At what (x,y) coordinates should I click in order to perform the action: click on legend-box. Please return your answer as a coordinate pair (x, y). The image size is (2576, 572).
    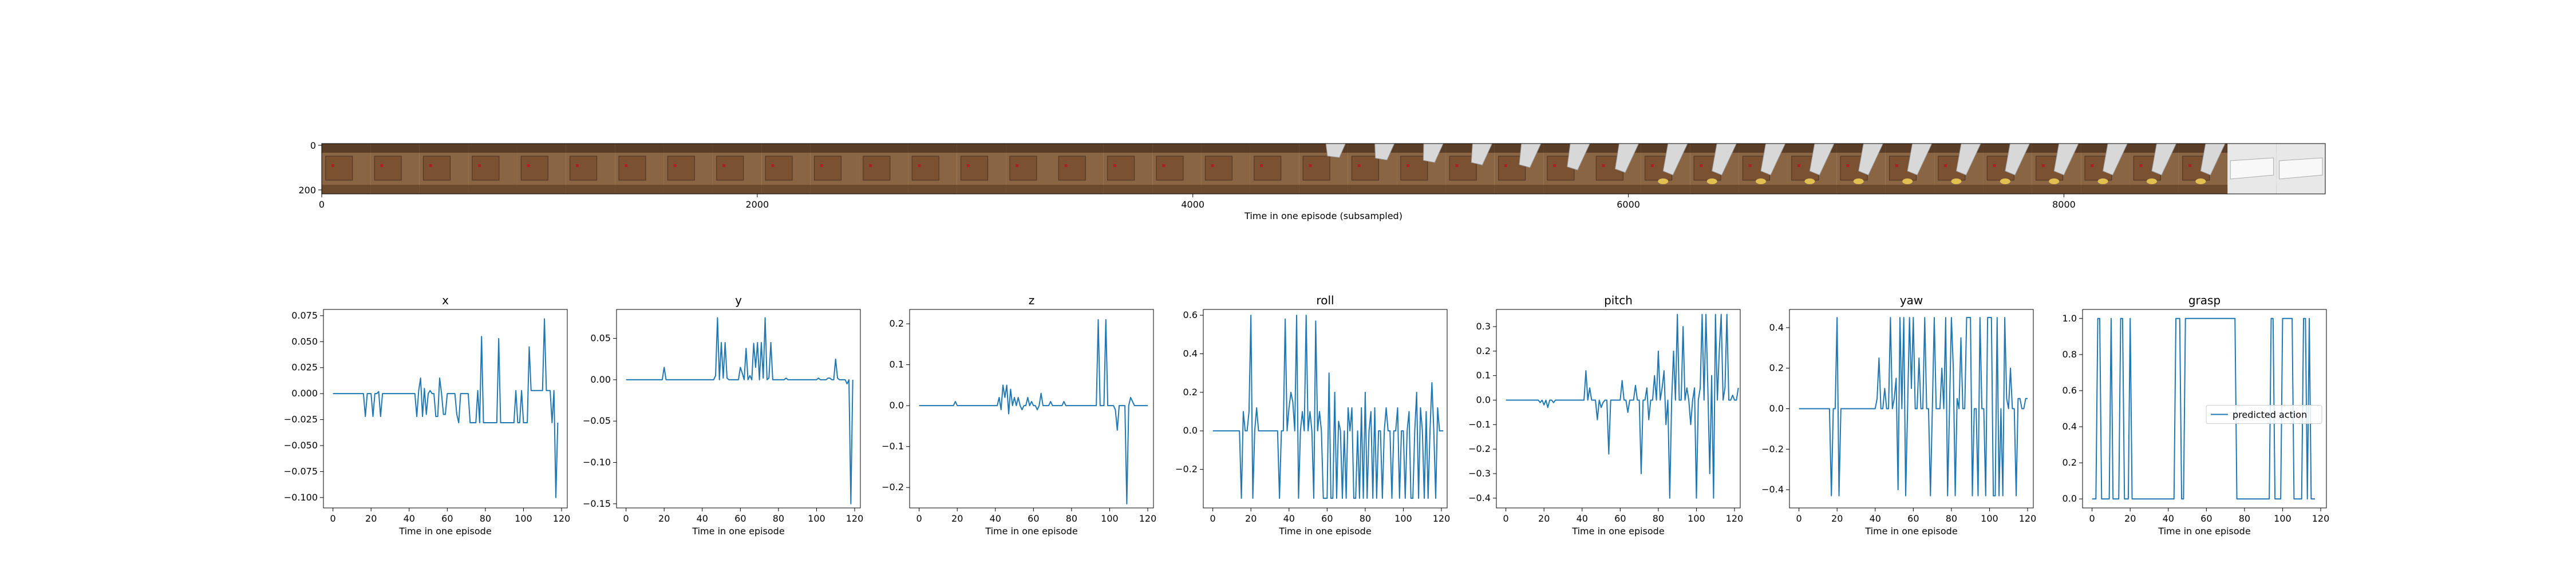
    Looking at the image, I should click on (2264, 414).